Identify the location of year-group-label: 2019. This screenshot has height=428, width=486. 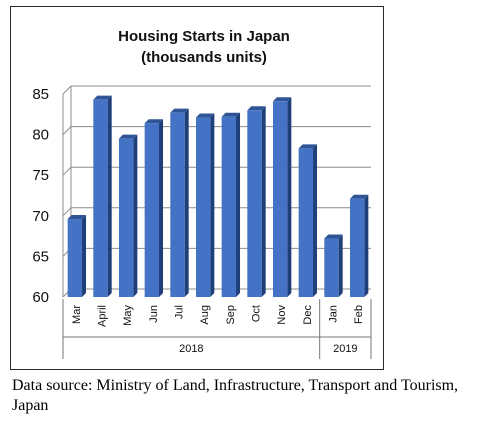
(345, 349).